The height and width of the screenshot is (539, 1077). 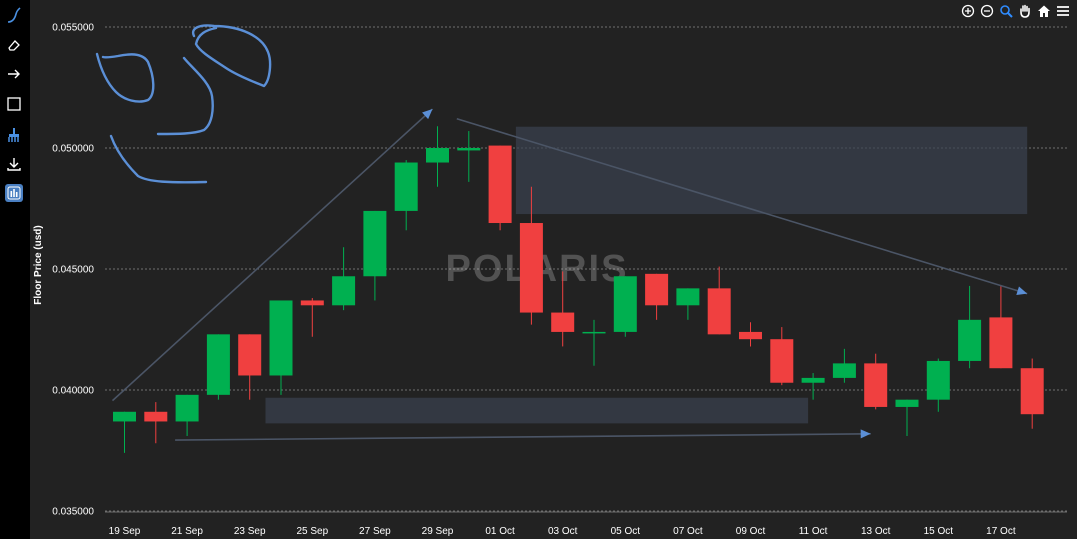 What do you see at coordinates (1063, 11) in the screenshot?
I see `menu-icon` at bounding box center [1063, 11].